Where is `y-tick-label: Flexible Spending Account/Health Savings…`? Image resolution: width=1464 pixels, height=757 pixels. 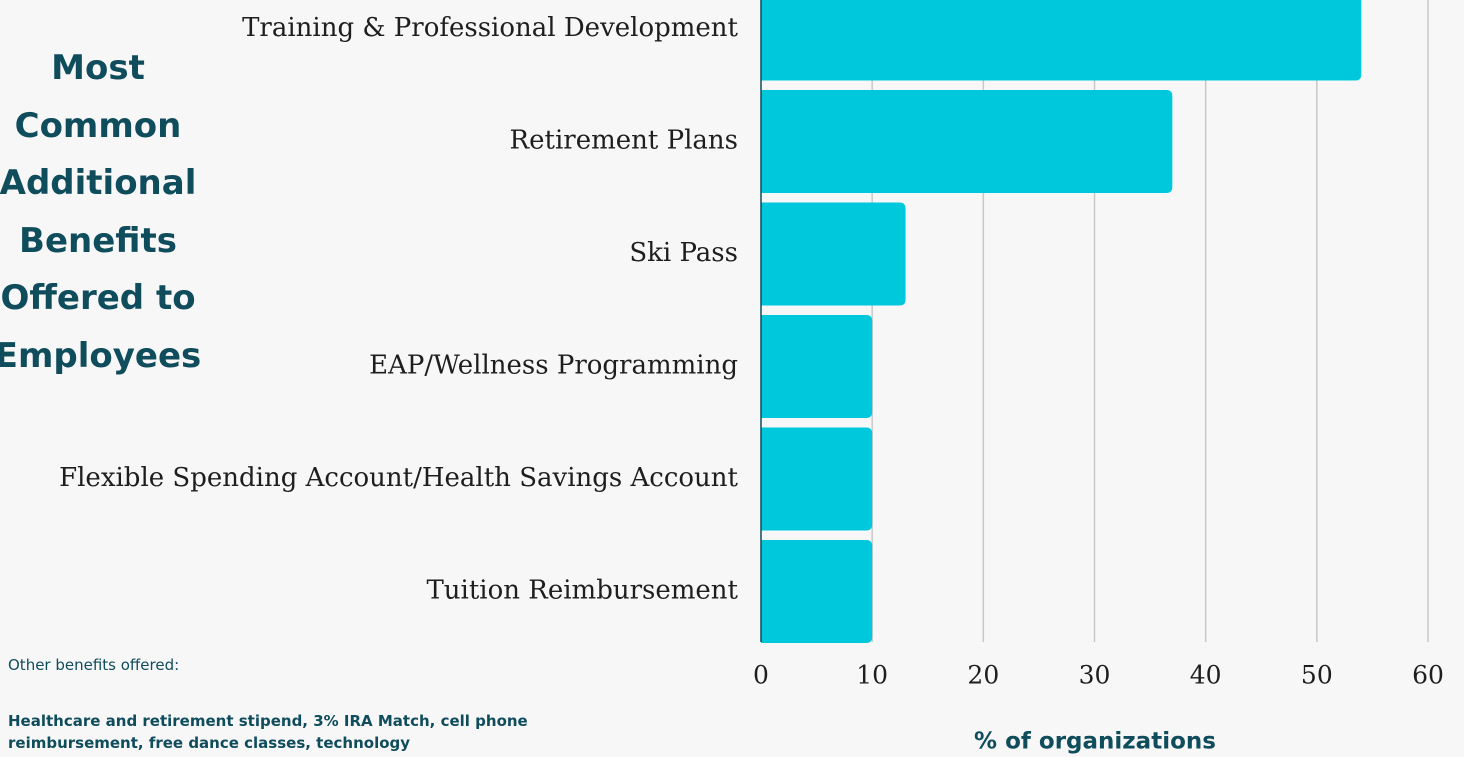 y-tick-label: Flexible Spending Account/Health Savings… is located at coordinates (398, 478).